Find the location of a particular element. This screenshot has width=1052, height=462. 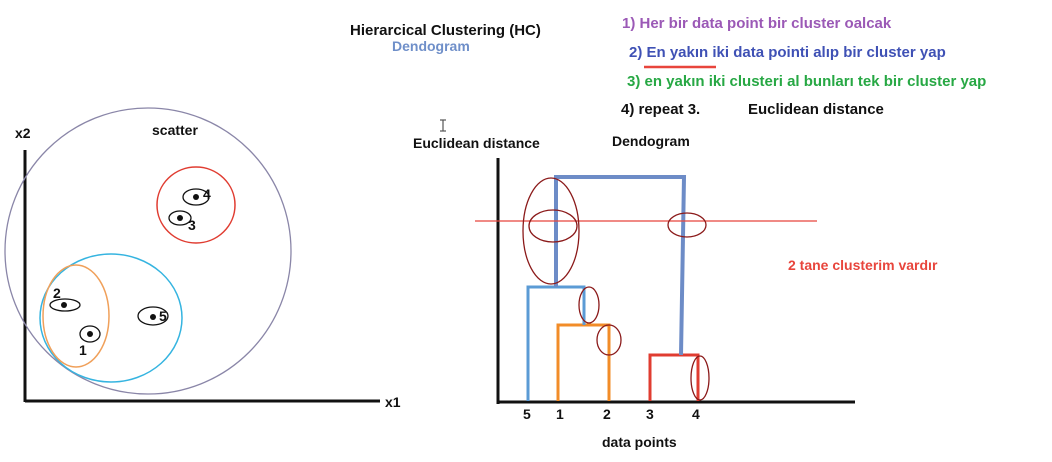

red-cluster-circle is located at coordinates (196, 205).